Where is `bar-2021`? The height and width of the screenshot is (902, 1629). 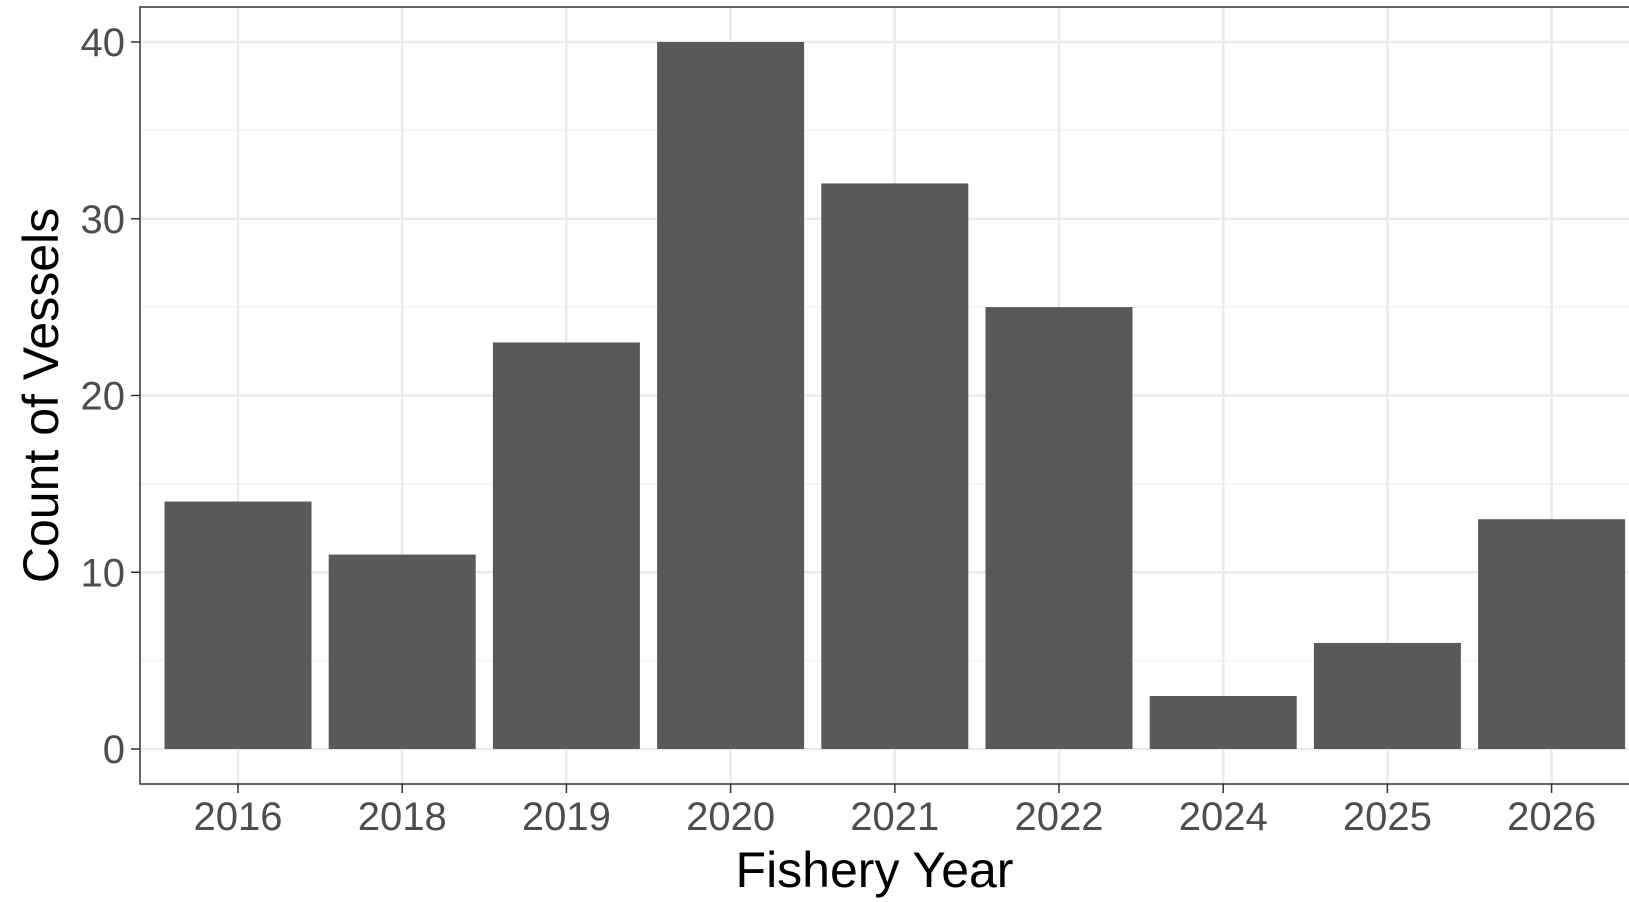 bar-2021 is located at coordinates (895, 466).